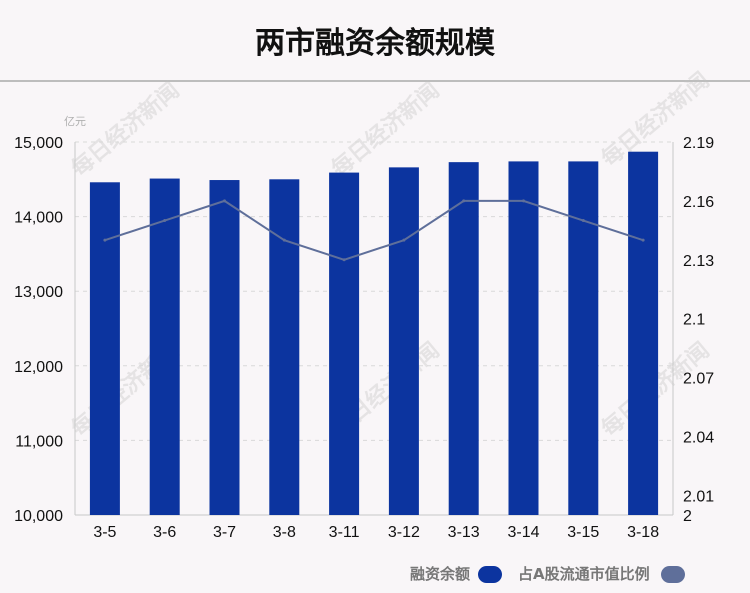 The height and width of the screenshot is (593, 750). What do you see at coordinates (464, 532) in the screenshot?
I see `x-tick-6: 3-13` at bounding box center [464, 532].